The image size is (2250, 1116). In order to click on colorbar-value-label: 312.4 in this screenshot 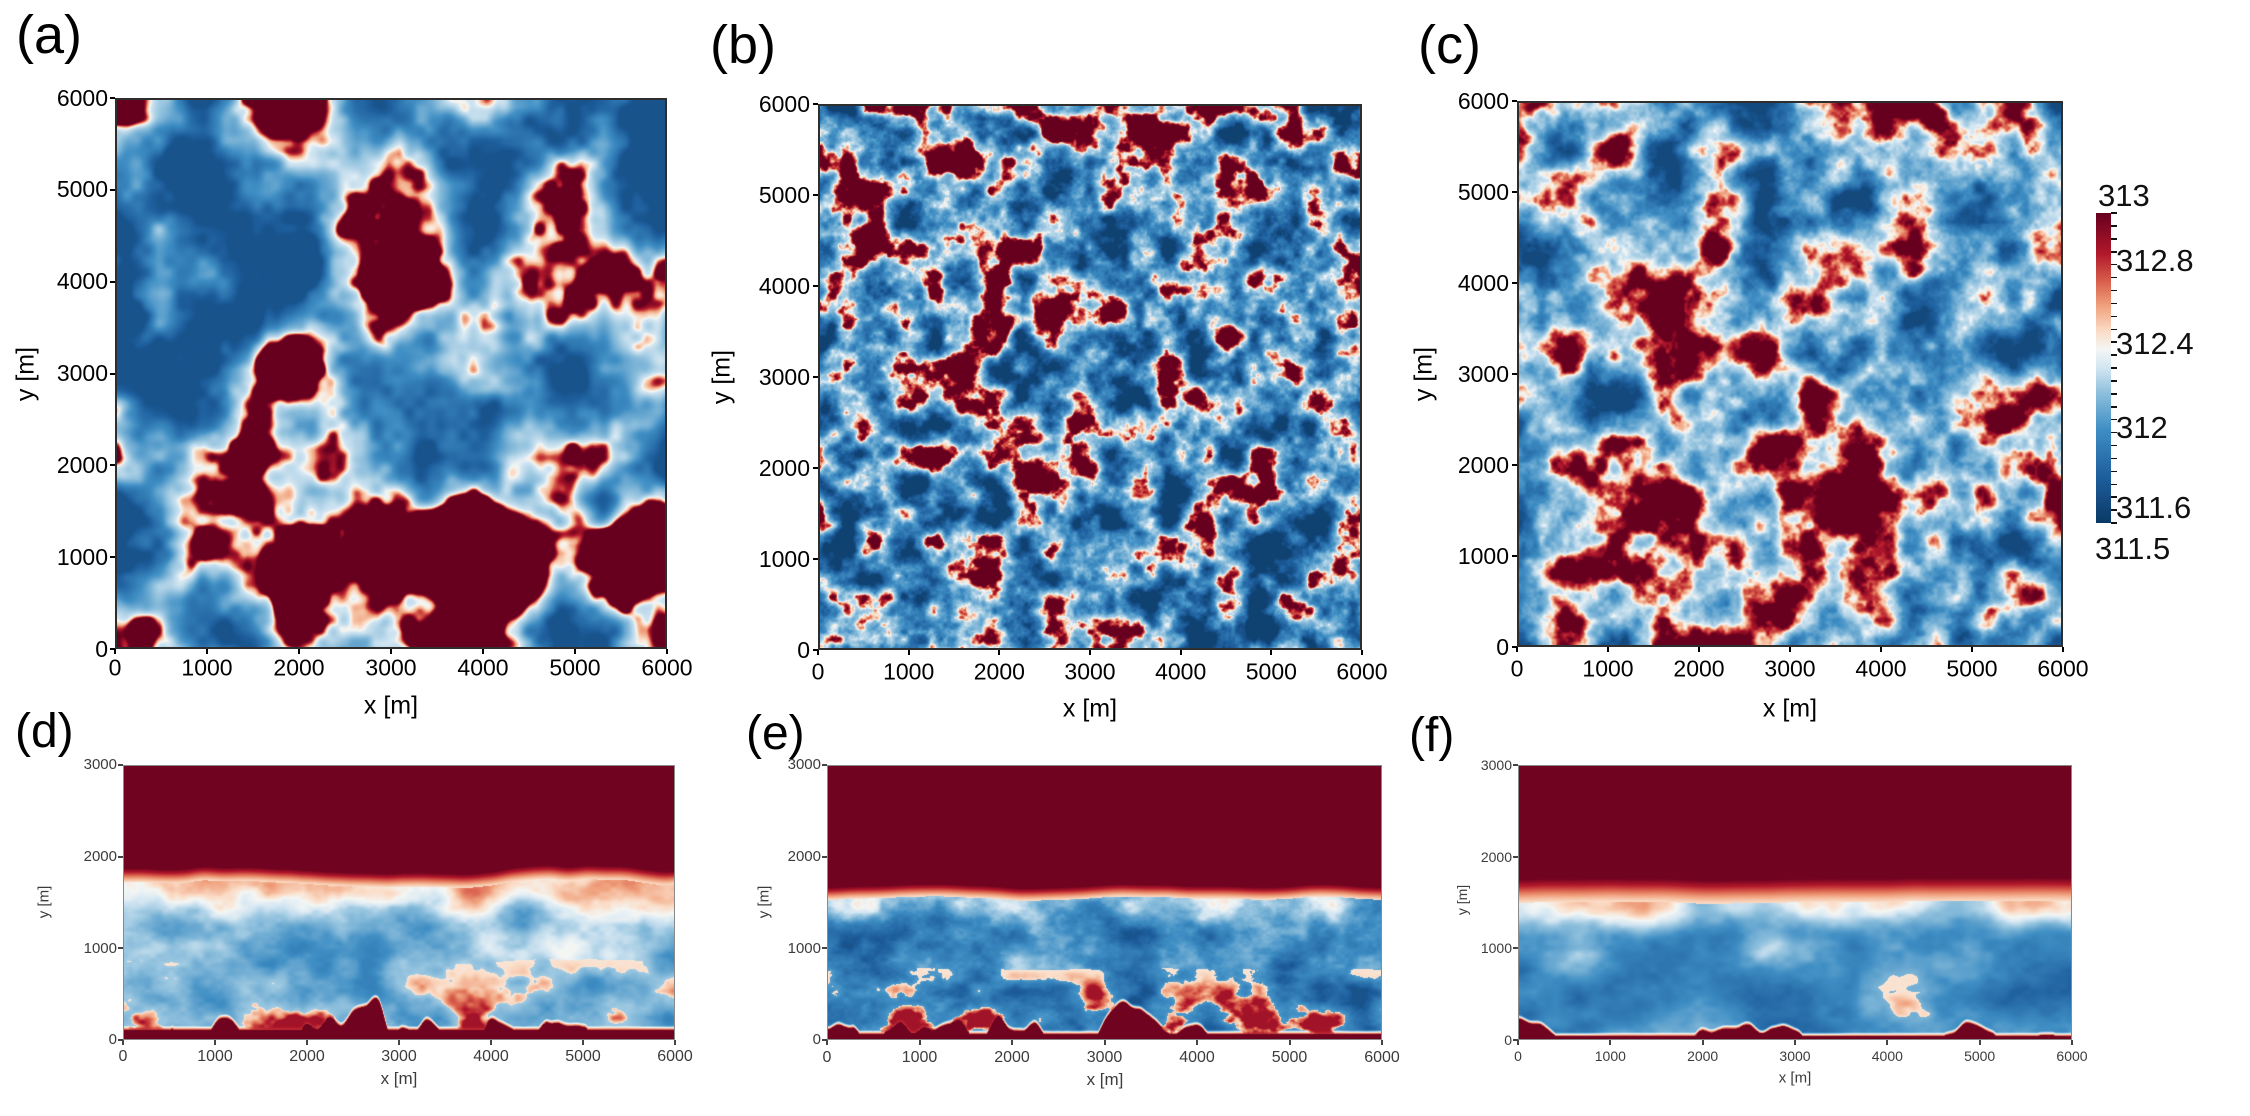, I will do `click(2155, 343)`.